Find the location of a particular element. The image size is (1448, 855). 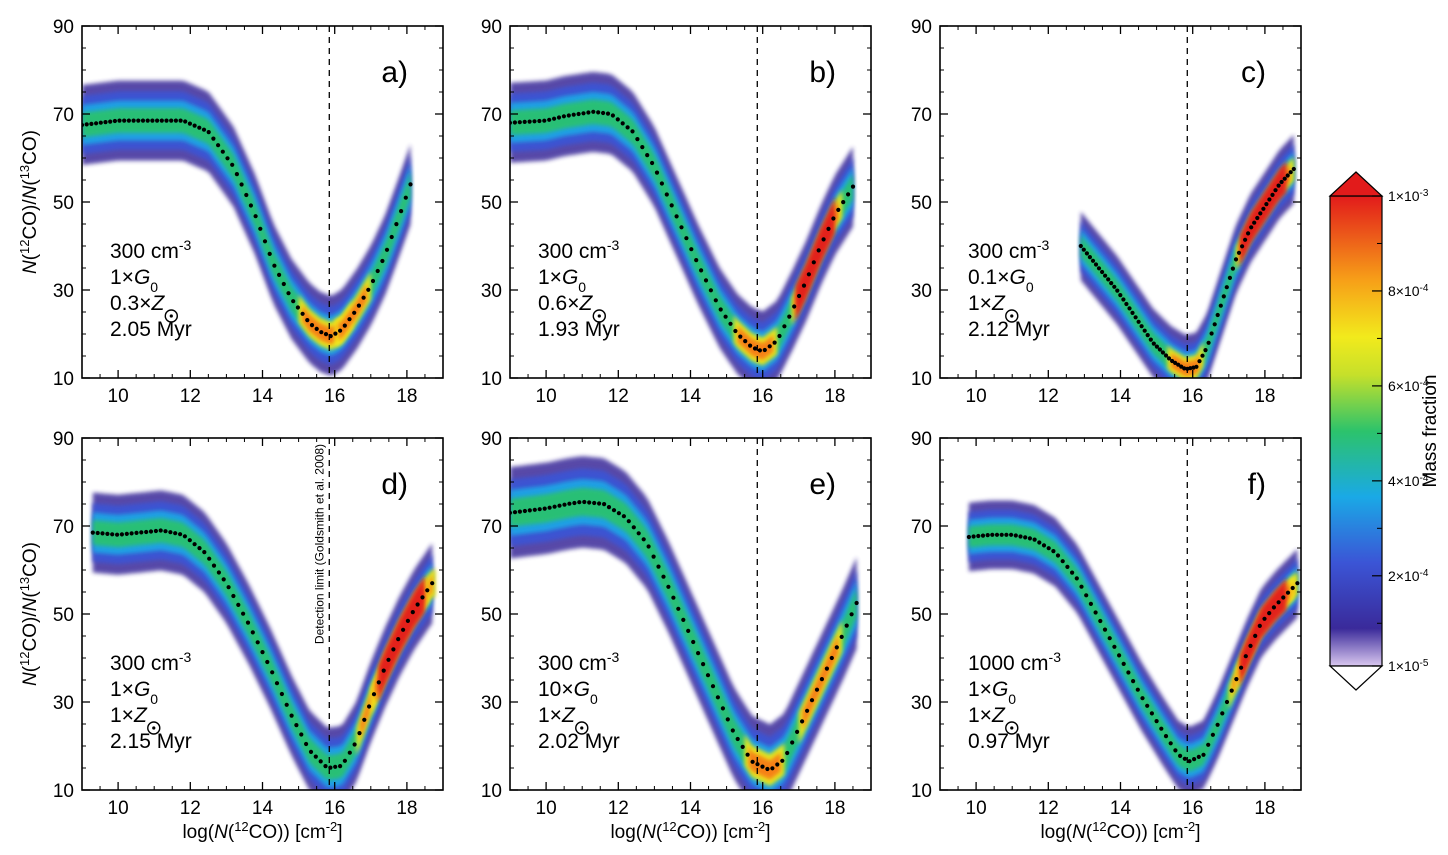

solar-symbol-icon is located at coordinates (599, 316).